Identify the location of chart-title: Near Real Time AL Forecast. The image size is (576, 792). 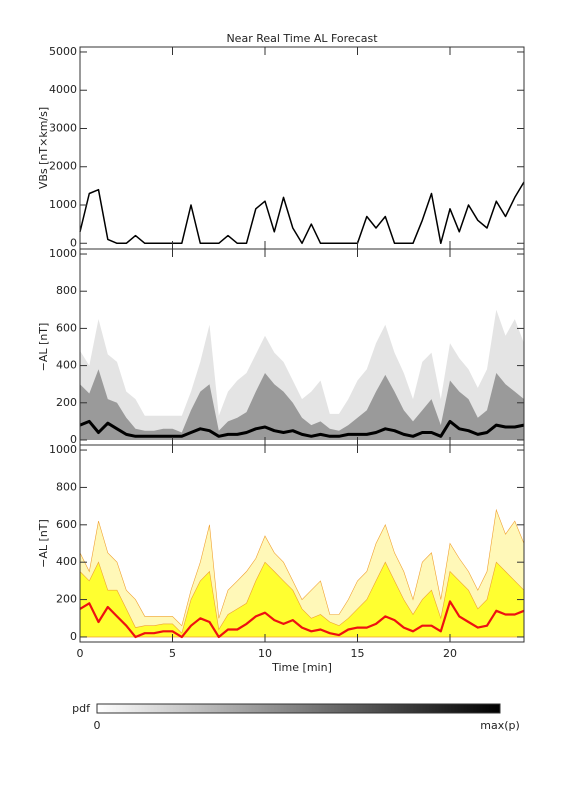
(302, 38).